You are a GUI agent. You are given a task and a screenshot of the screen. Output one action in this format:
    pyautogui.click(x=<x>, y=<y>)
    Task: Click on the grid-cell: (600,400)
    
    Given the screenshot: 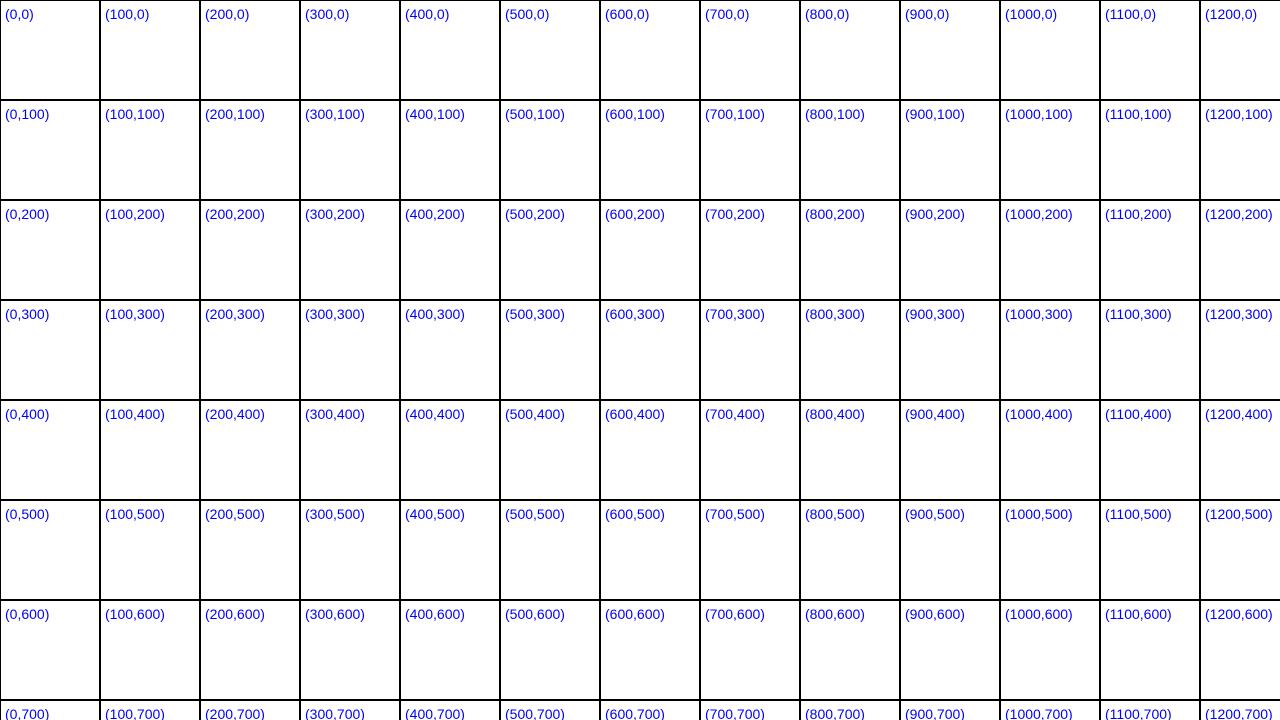 What is the action you would take?
    pyautogui.click(x=650, y=450)
    